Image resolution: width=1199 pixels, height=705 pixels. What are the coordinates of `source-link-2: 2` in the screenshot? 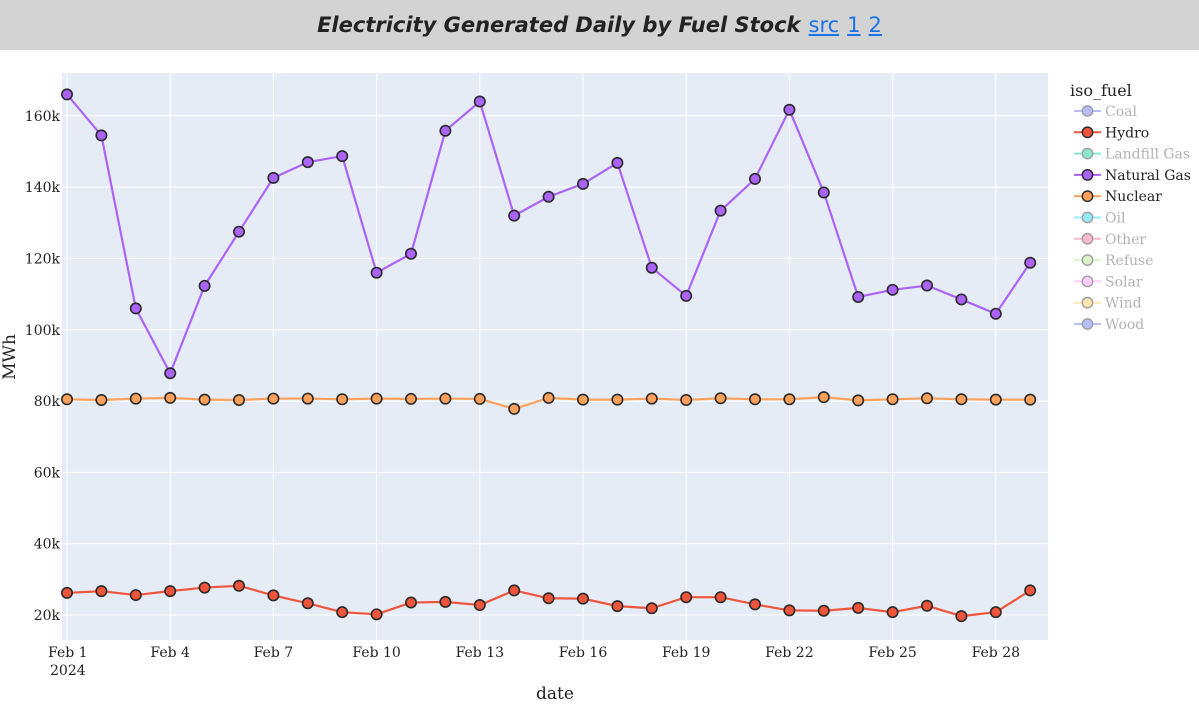 It's located at (875, 25).